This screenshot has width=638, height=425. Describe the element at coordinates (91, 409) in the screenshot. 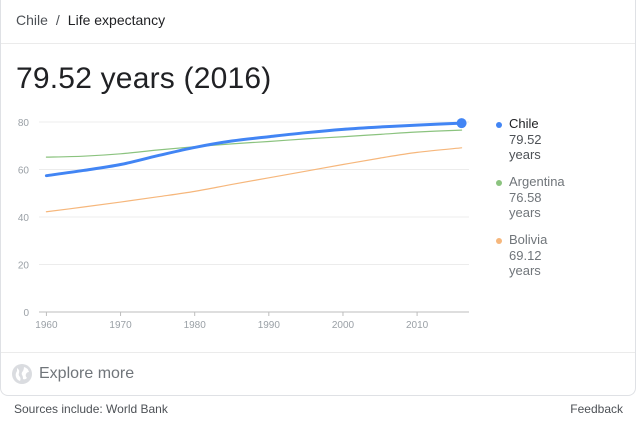

I see `sources-note: Sources include: World Bank` at that location.